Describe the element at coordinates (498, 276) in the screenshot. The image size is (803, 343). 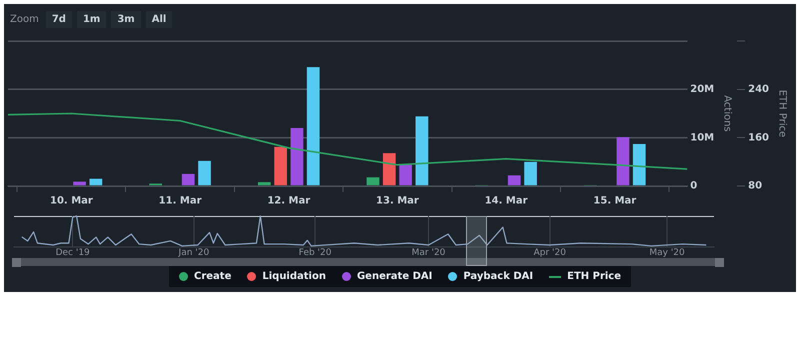
I see `legend-label: Payback DAI` at that location.